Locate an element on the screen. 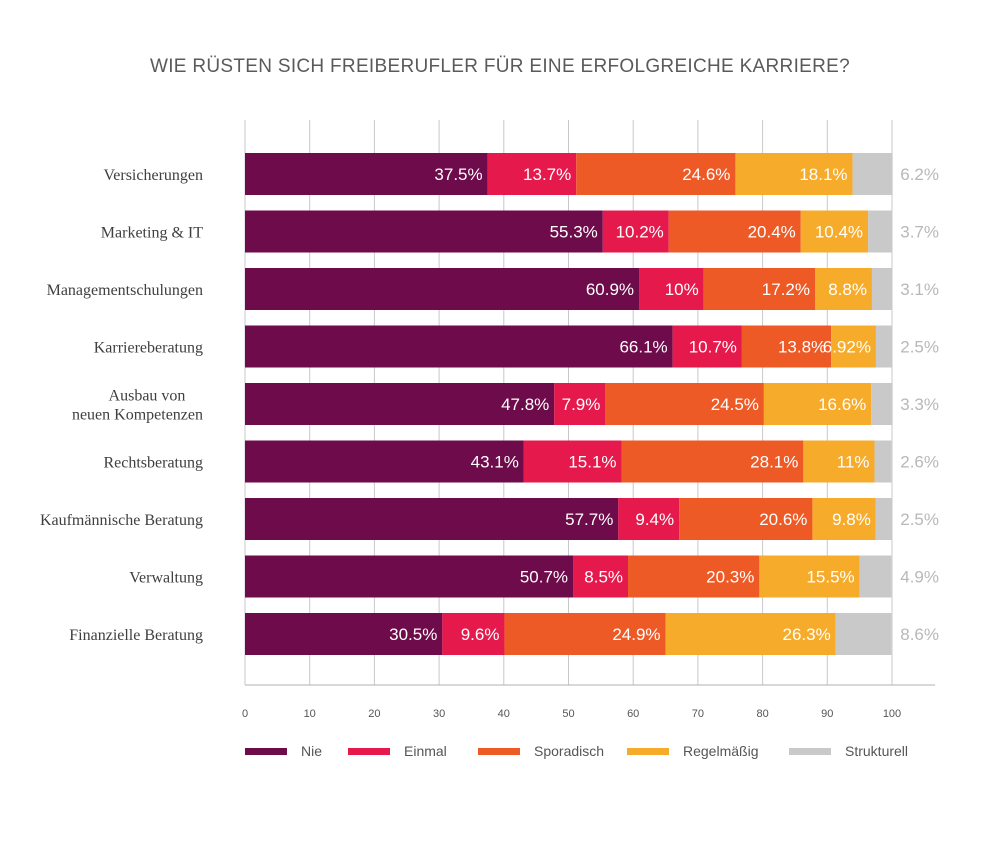 This screenshot has width=1000, height=850. data-label: 10% is located at coordinates (682, 289).